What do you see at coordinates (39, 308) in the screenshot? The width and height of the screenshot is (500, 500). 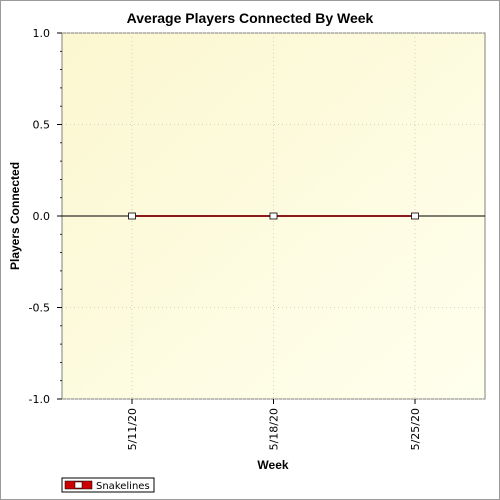 I see `y-tick-label: -0.5` at bounding box center [39, 308].